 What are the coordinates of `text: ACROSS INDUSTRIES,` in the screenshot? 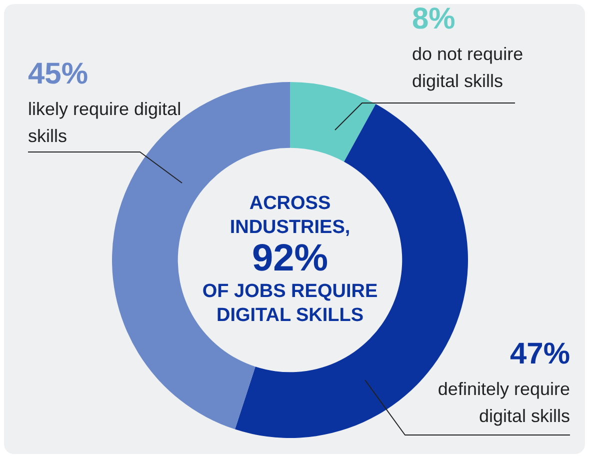 It's located at (290, 215).